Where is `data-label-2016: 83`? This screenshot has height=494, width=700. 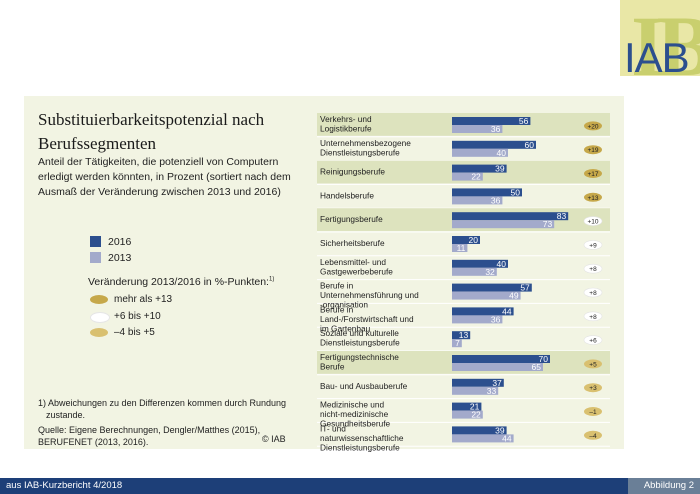
data-label-2016: 83 is located at coordinates (562, 216).